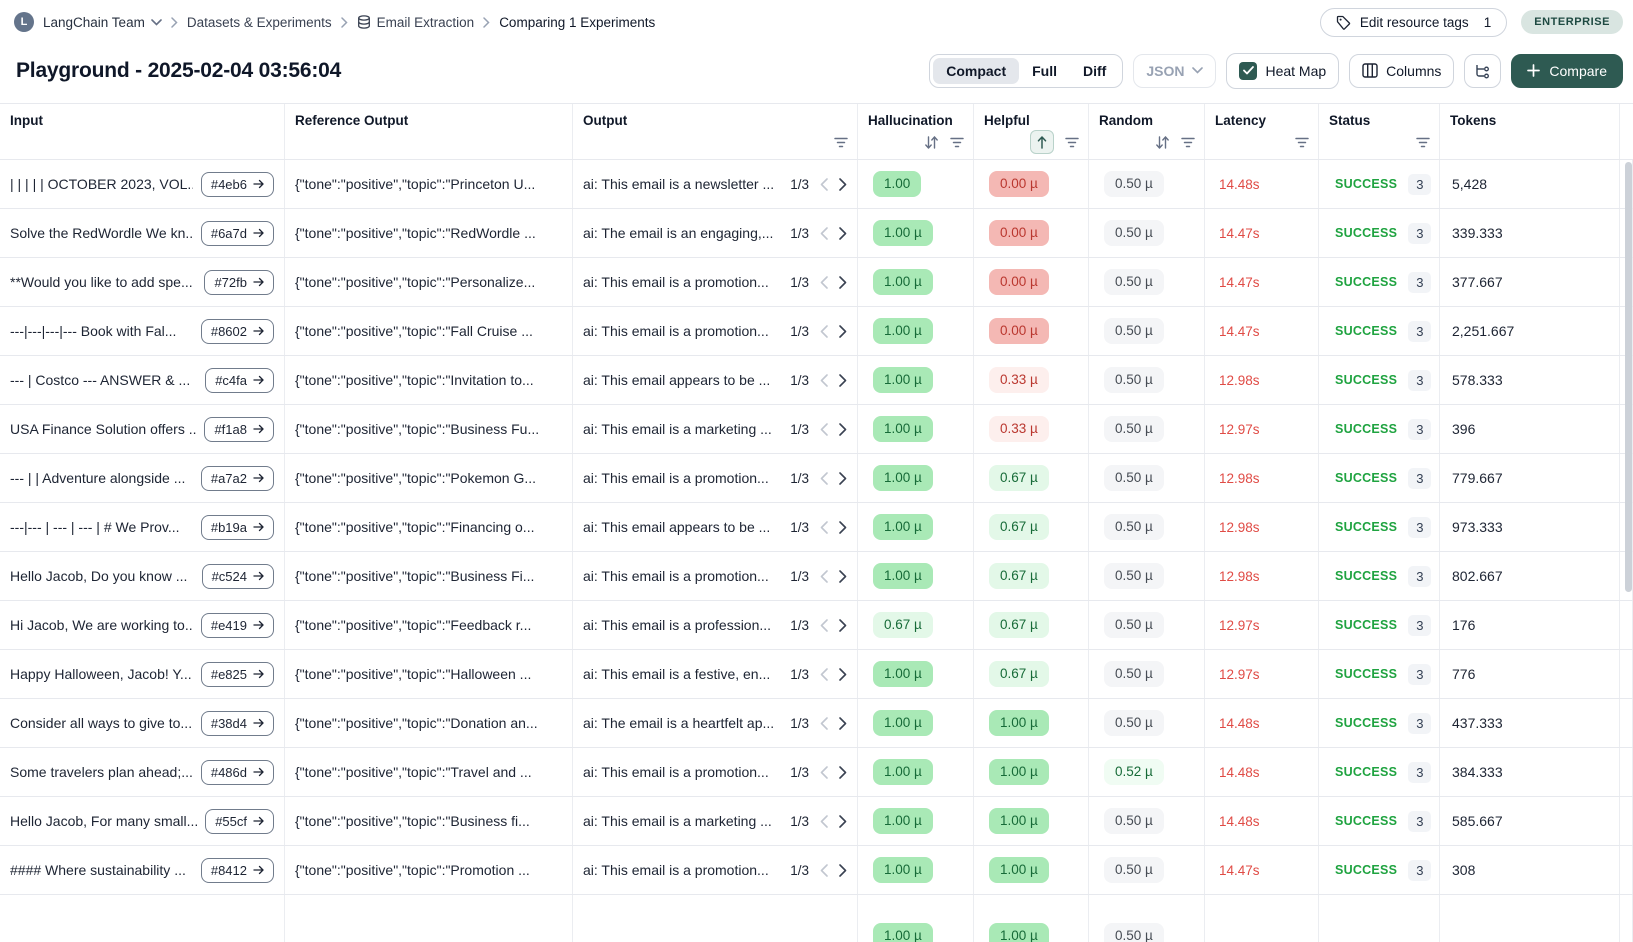  I want to click on example-link: #55cf, so click(239, 821).